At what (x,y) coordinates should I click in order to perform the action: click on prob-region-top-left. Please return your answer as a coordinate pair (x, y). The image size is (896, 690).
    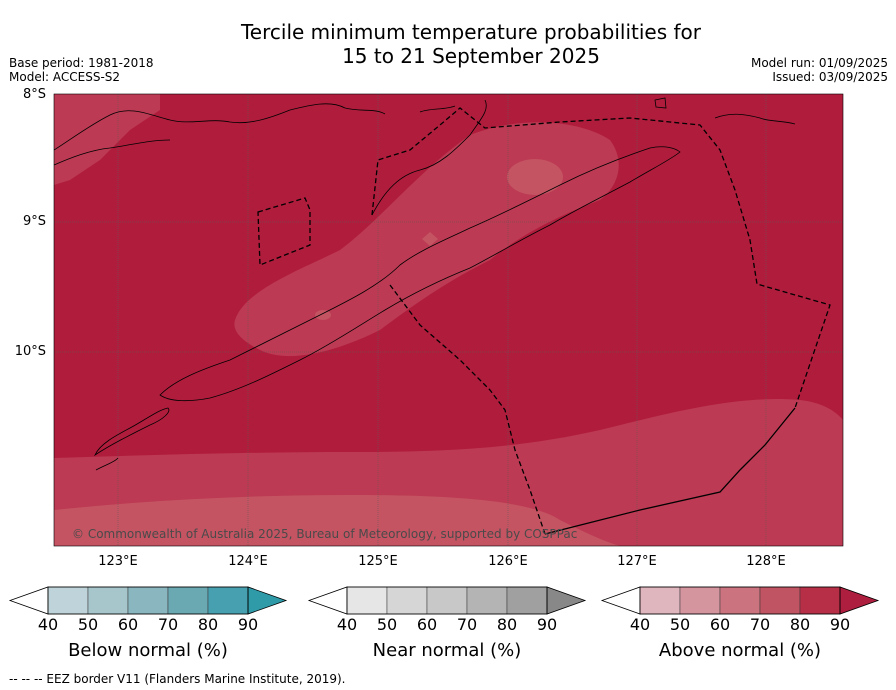
    Looking at the image, I should click on (107, 139).